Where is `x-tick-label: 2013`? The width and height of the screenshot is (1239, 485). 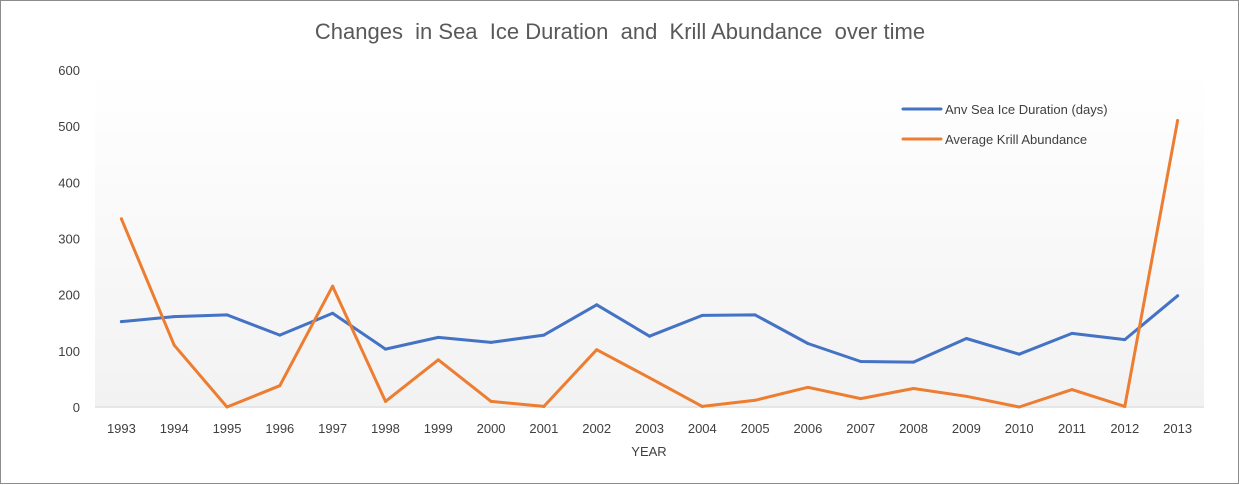 x-tick-label: 2013 is located at coordinates (1177, 428).